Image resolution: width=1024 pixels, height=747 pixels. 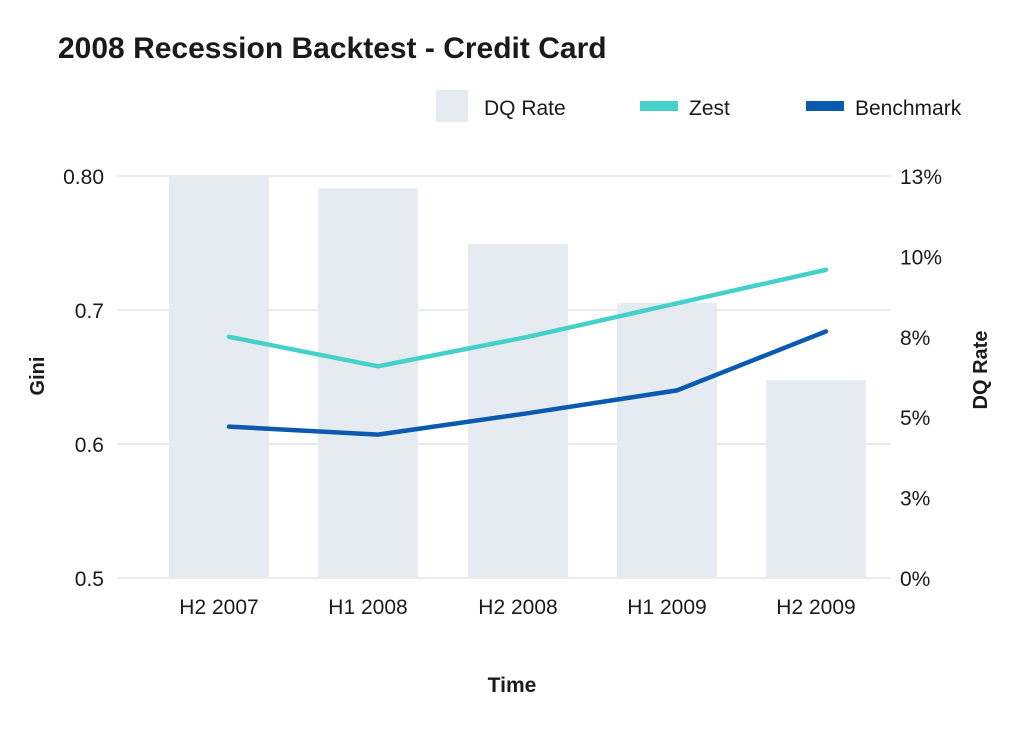 I want to click on left-tick-label-0: 0.5, so click(x=89, y=579).